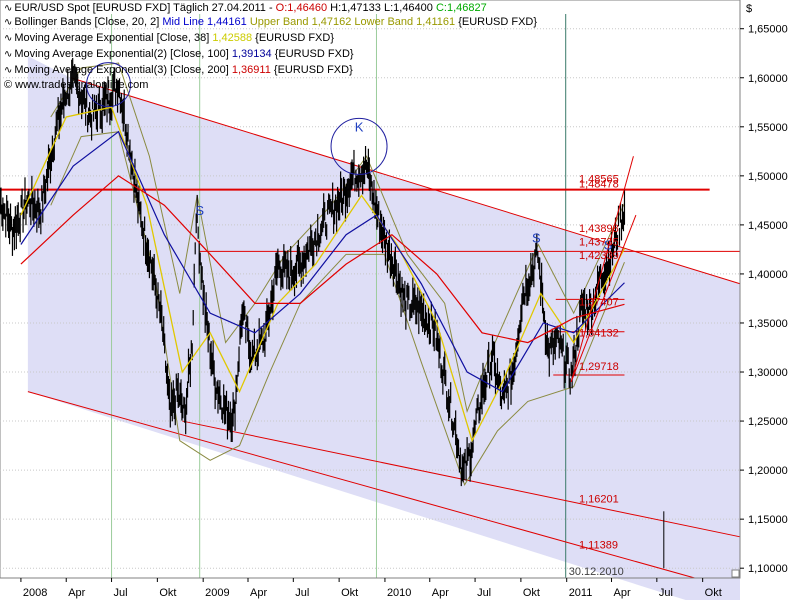 Image resolution: width=800 pixels, height=600 pixels. I want to click on open-label: O:, so click(281, 8).